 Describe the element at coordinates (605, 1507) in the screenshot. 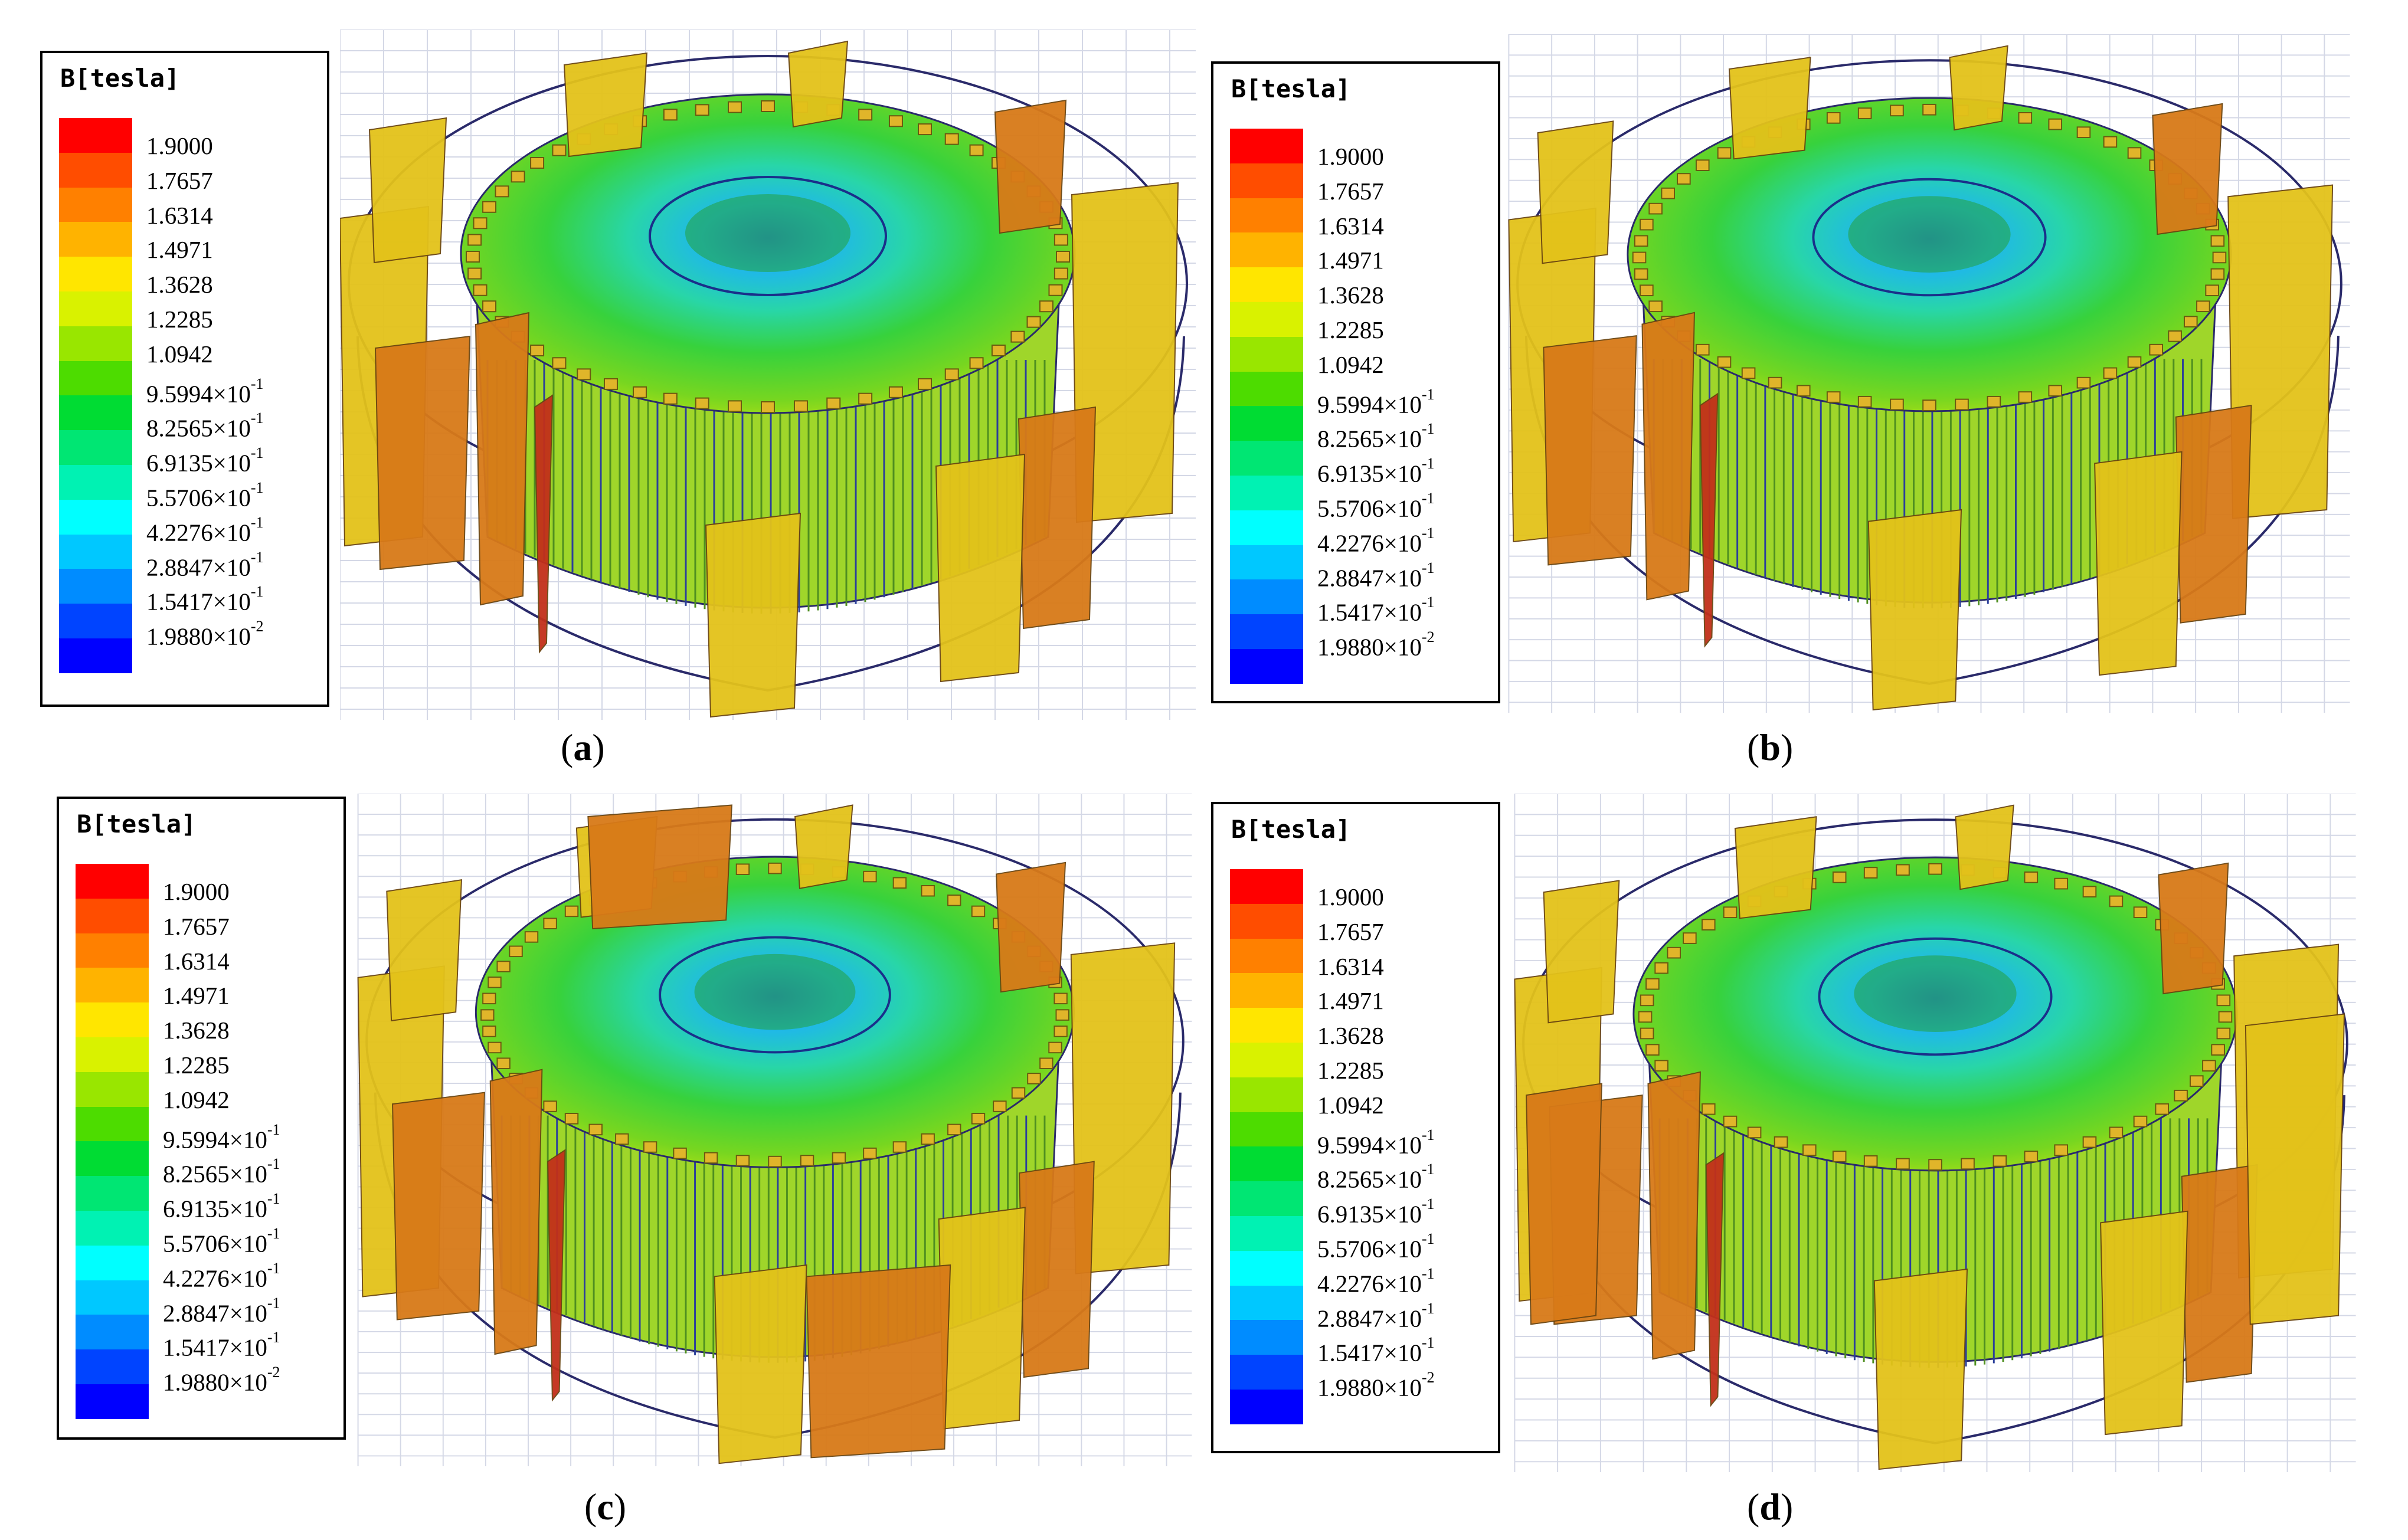

I see `panel-caption: (c)` at that location.